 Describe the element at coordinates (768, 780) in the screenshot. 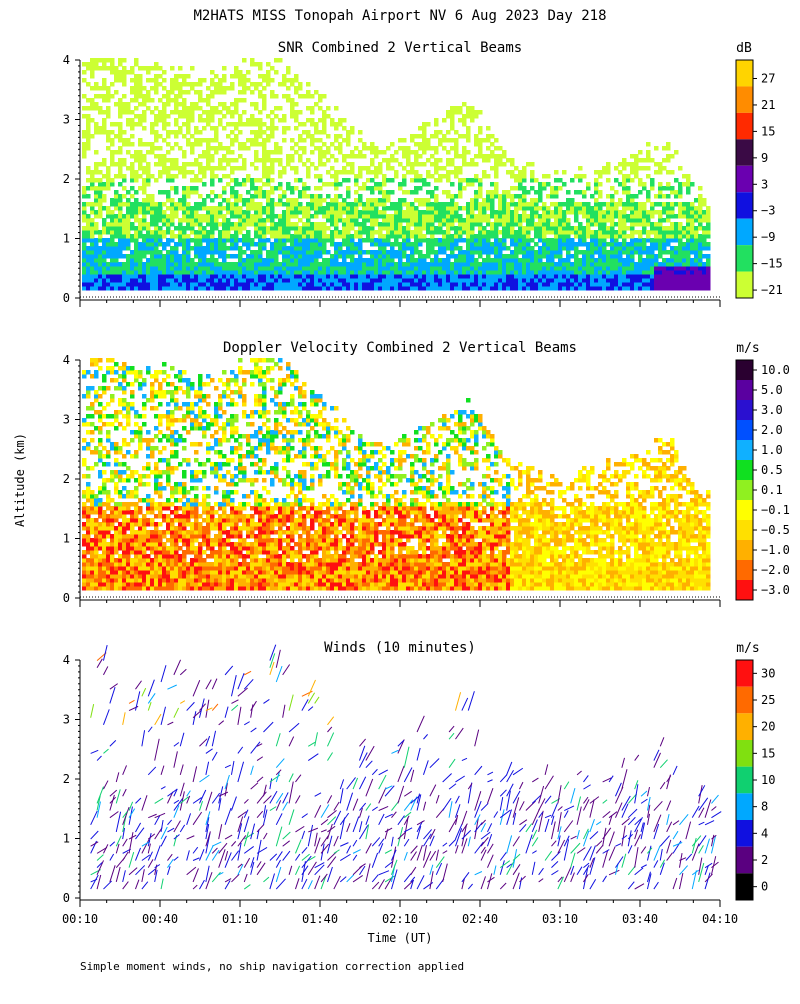

I see `colorbar-tick-label: 10` at that location.